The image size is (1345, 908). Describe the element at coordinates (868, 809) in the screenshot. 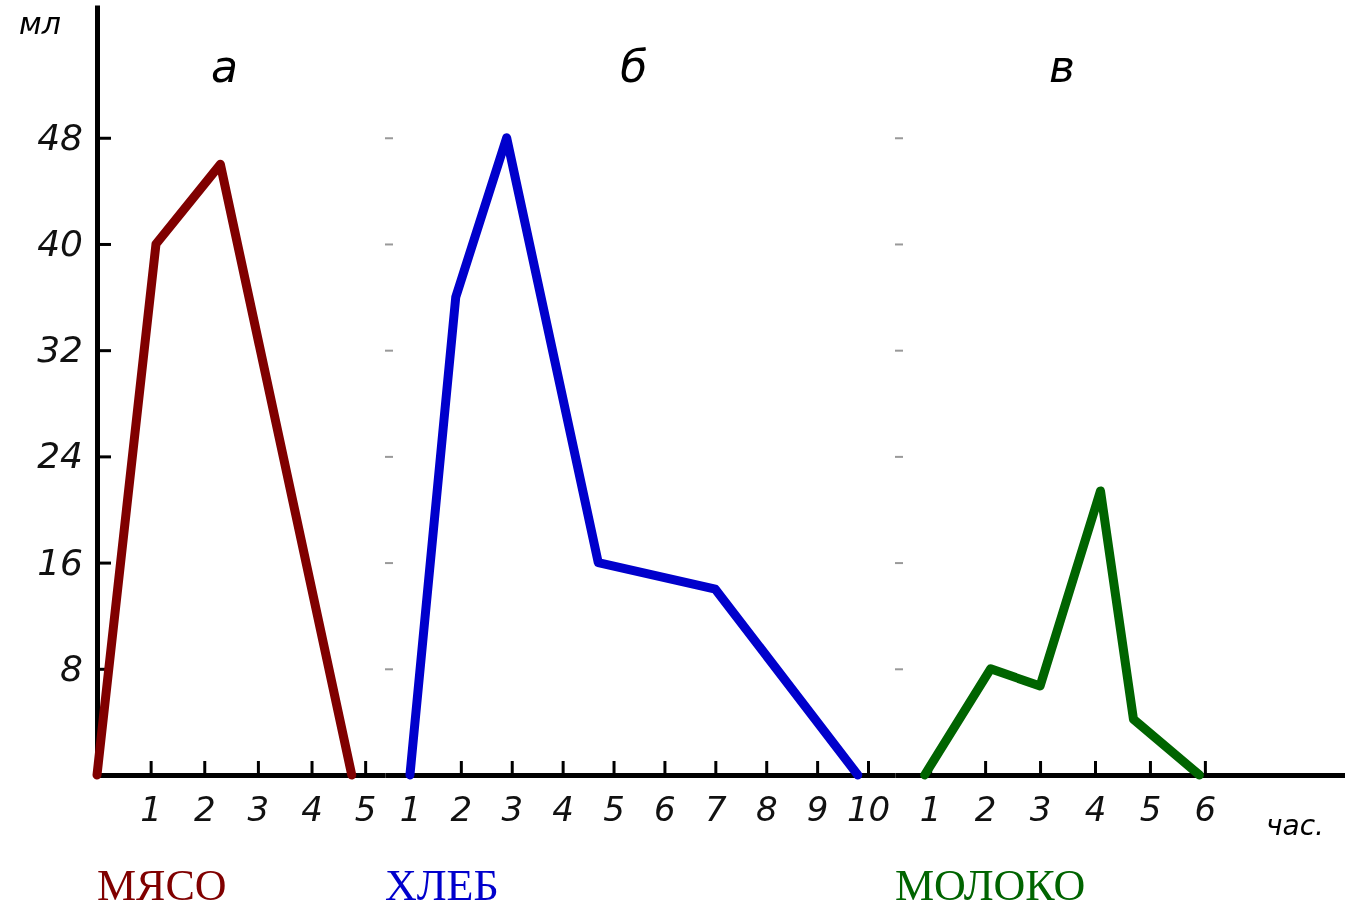

I see `x-tick-label: 10` at that location.